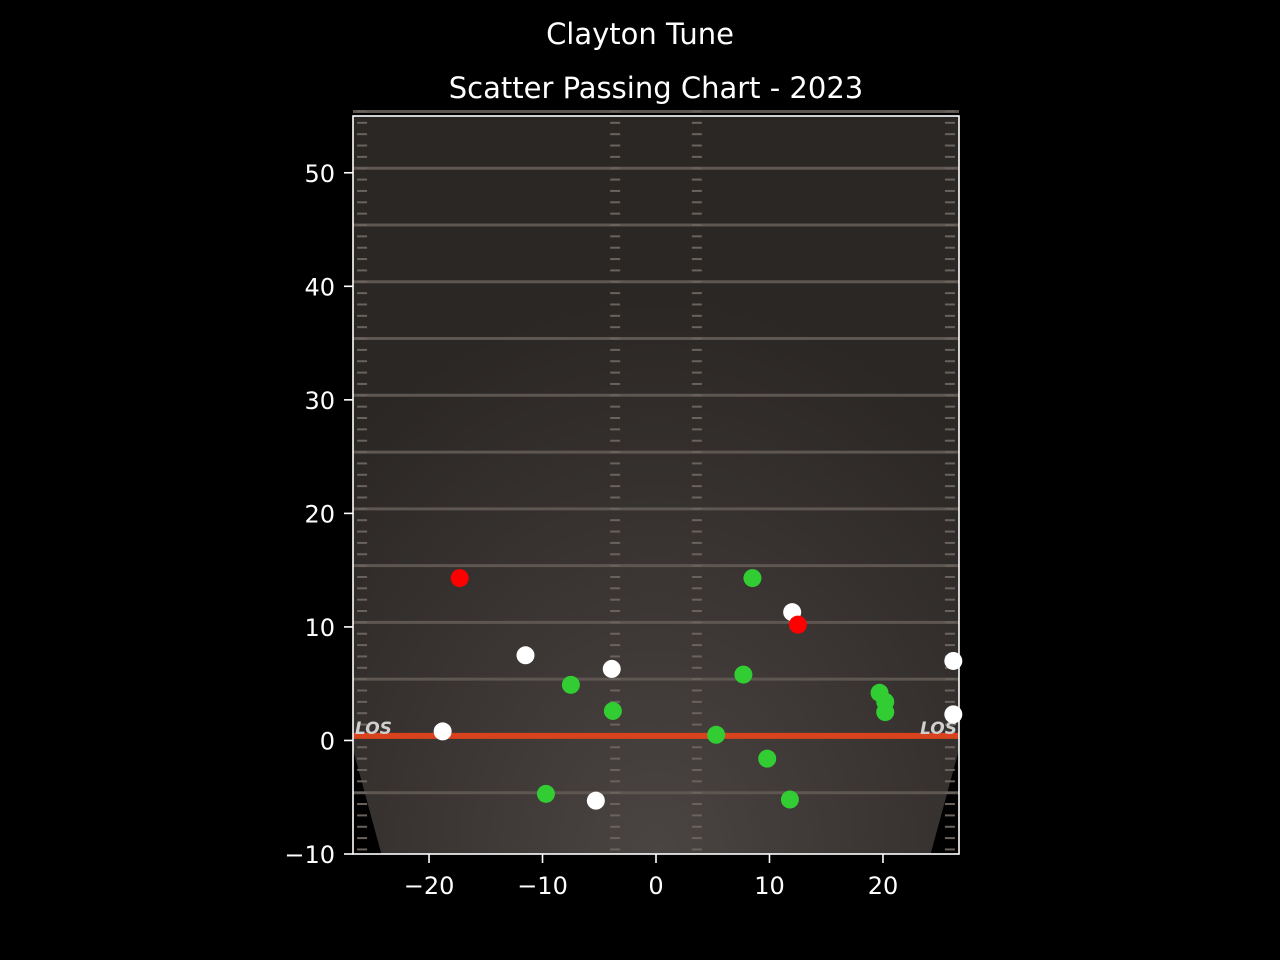 This screenshot has height=960, width=1280. Describe the element at coordinates (944, 801) in the screenshot. I see `field-corner-right` at that location.